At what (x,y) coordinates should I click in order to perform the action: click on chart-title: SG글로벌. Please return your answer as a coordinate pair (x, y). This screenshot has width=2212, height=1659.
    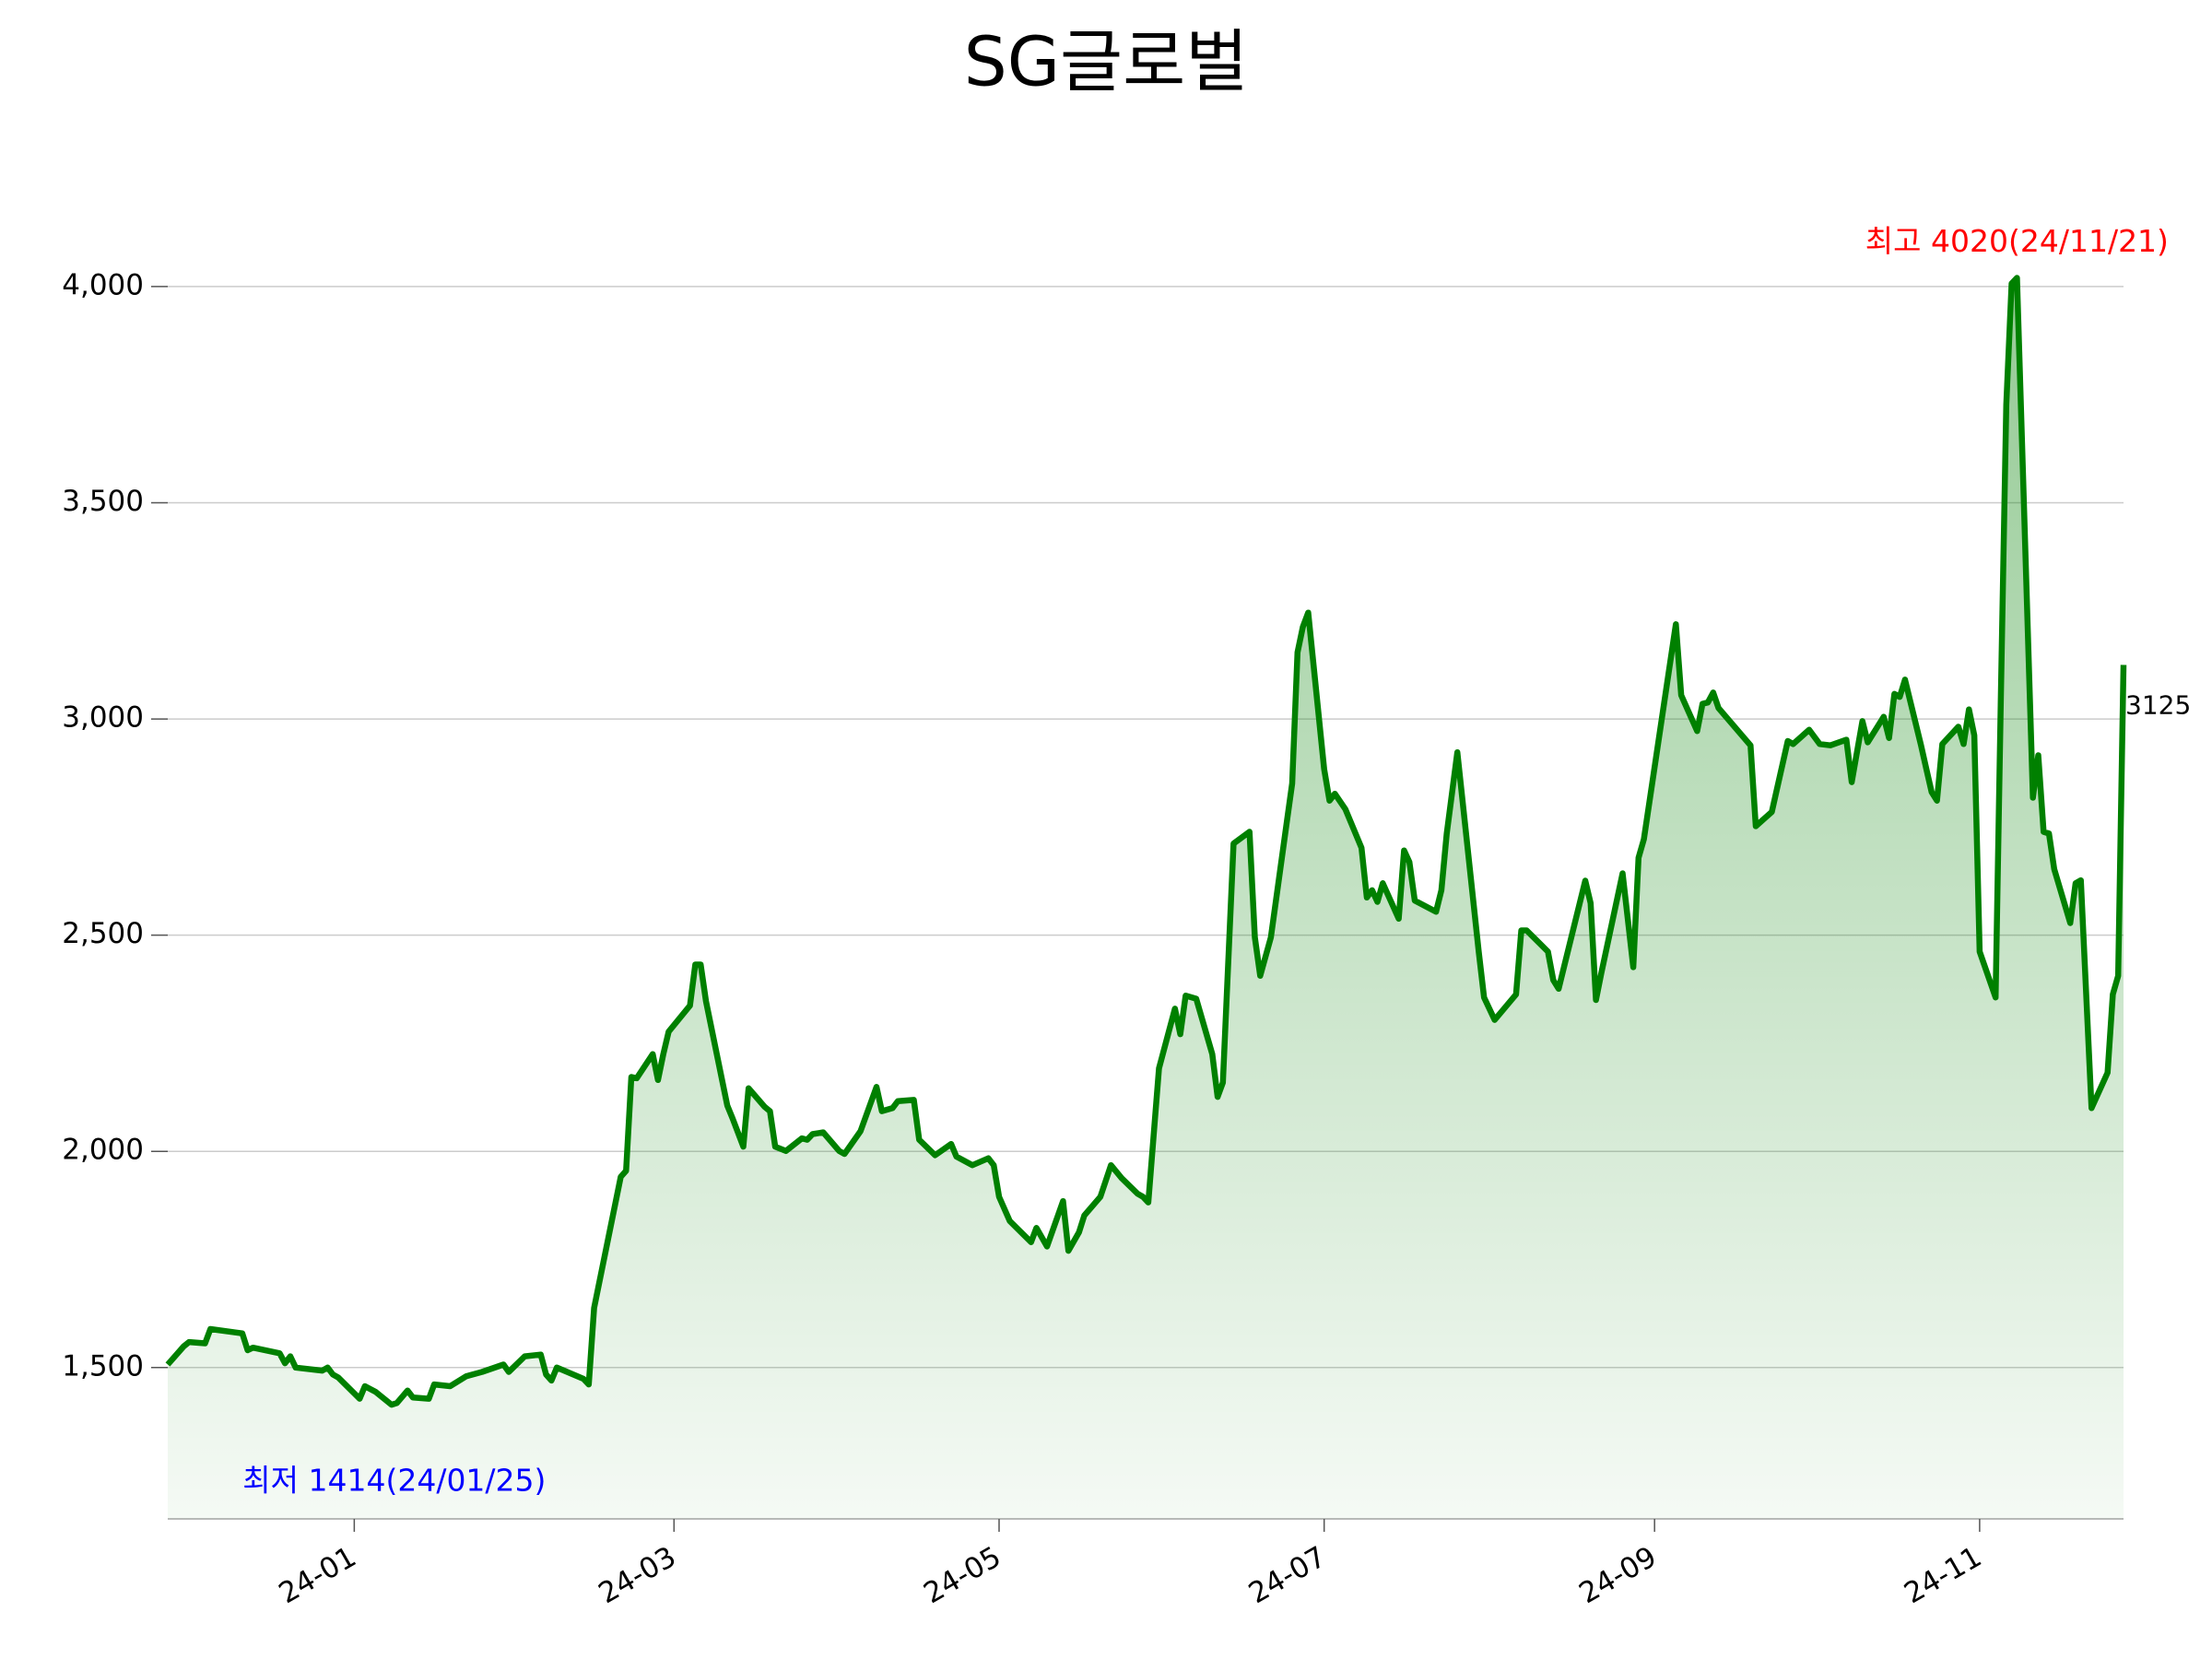
    Looking at the image, I should click on (1106, 62).